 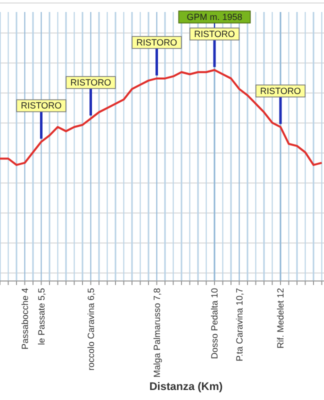 I want to click on x-tick-label: le Passate 5,5, so click(x=41, y=317).